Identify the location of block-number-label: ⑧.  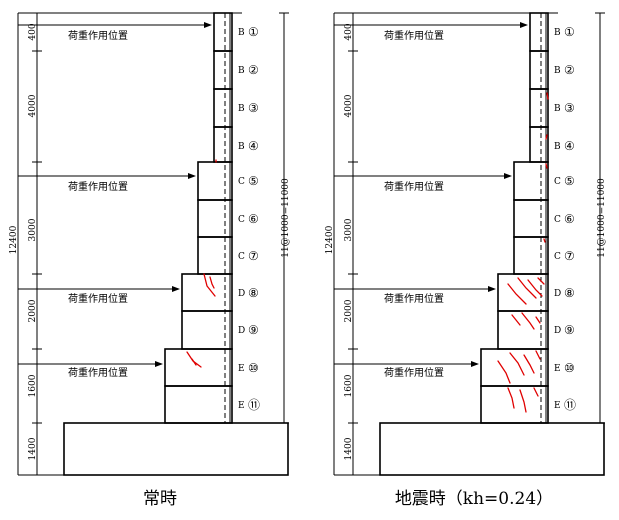
(253, 293).